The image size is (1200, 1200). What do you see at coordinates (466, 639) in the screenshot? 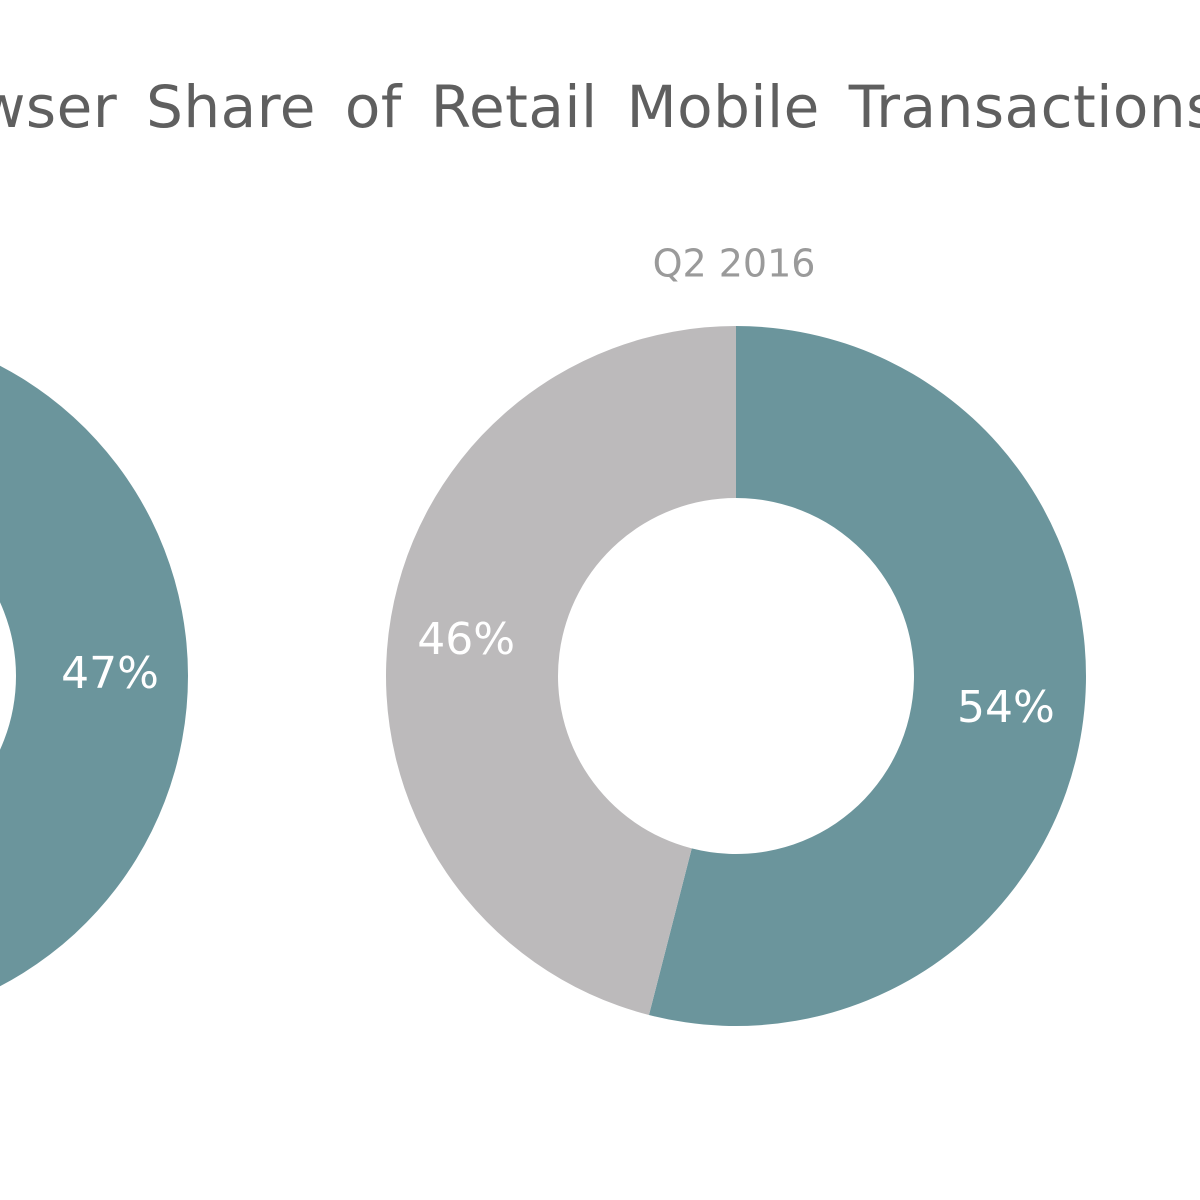
I see `slice-label-right-grey: 46%` at bounding box center [466, 639].